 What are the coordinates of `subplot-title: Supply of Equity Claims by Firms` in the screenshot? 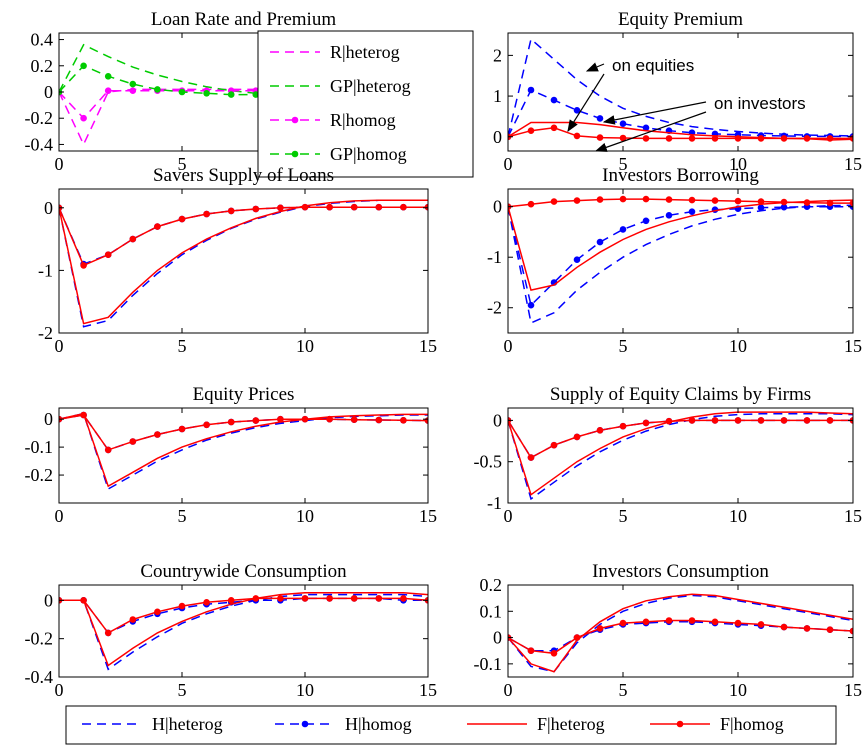 It's located at (680, 394).